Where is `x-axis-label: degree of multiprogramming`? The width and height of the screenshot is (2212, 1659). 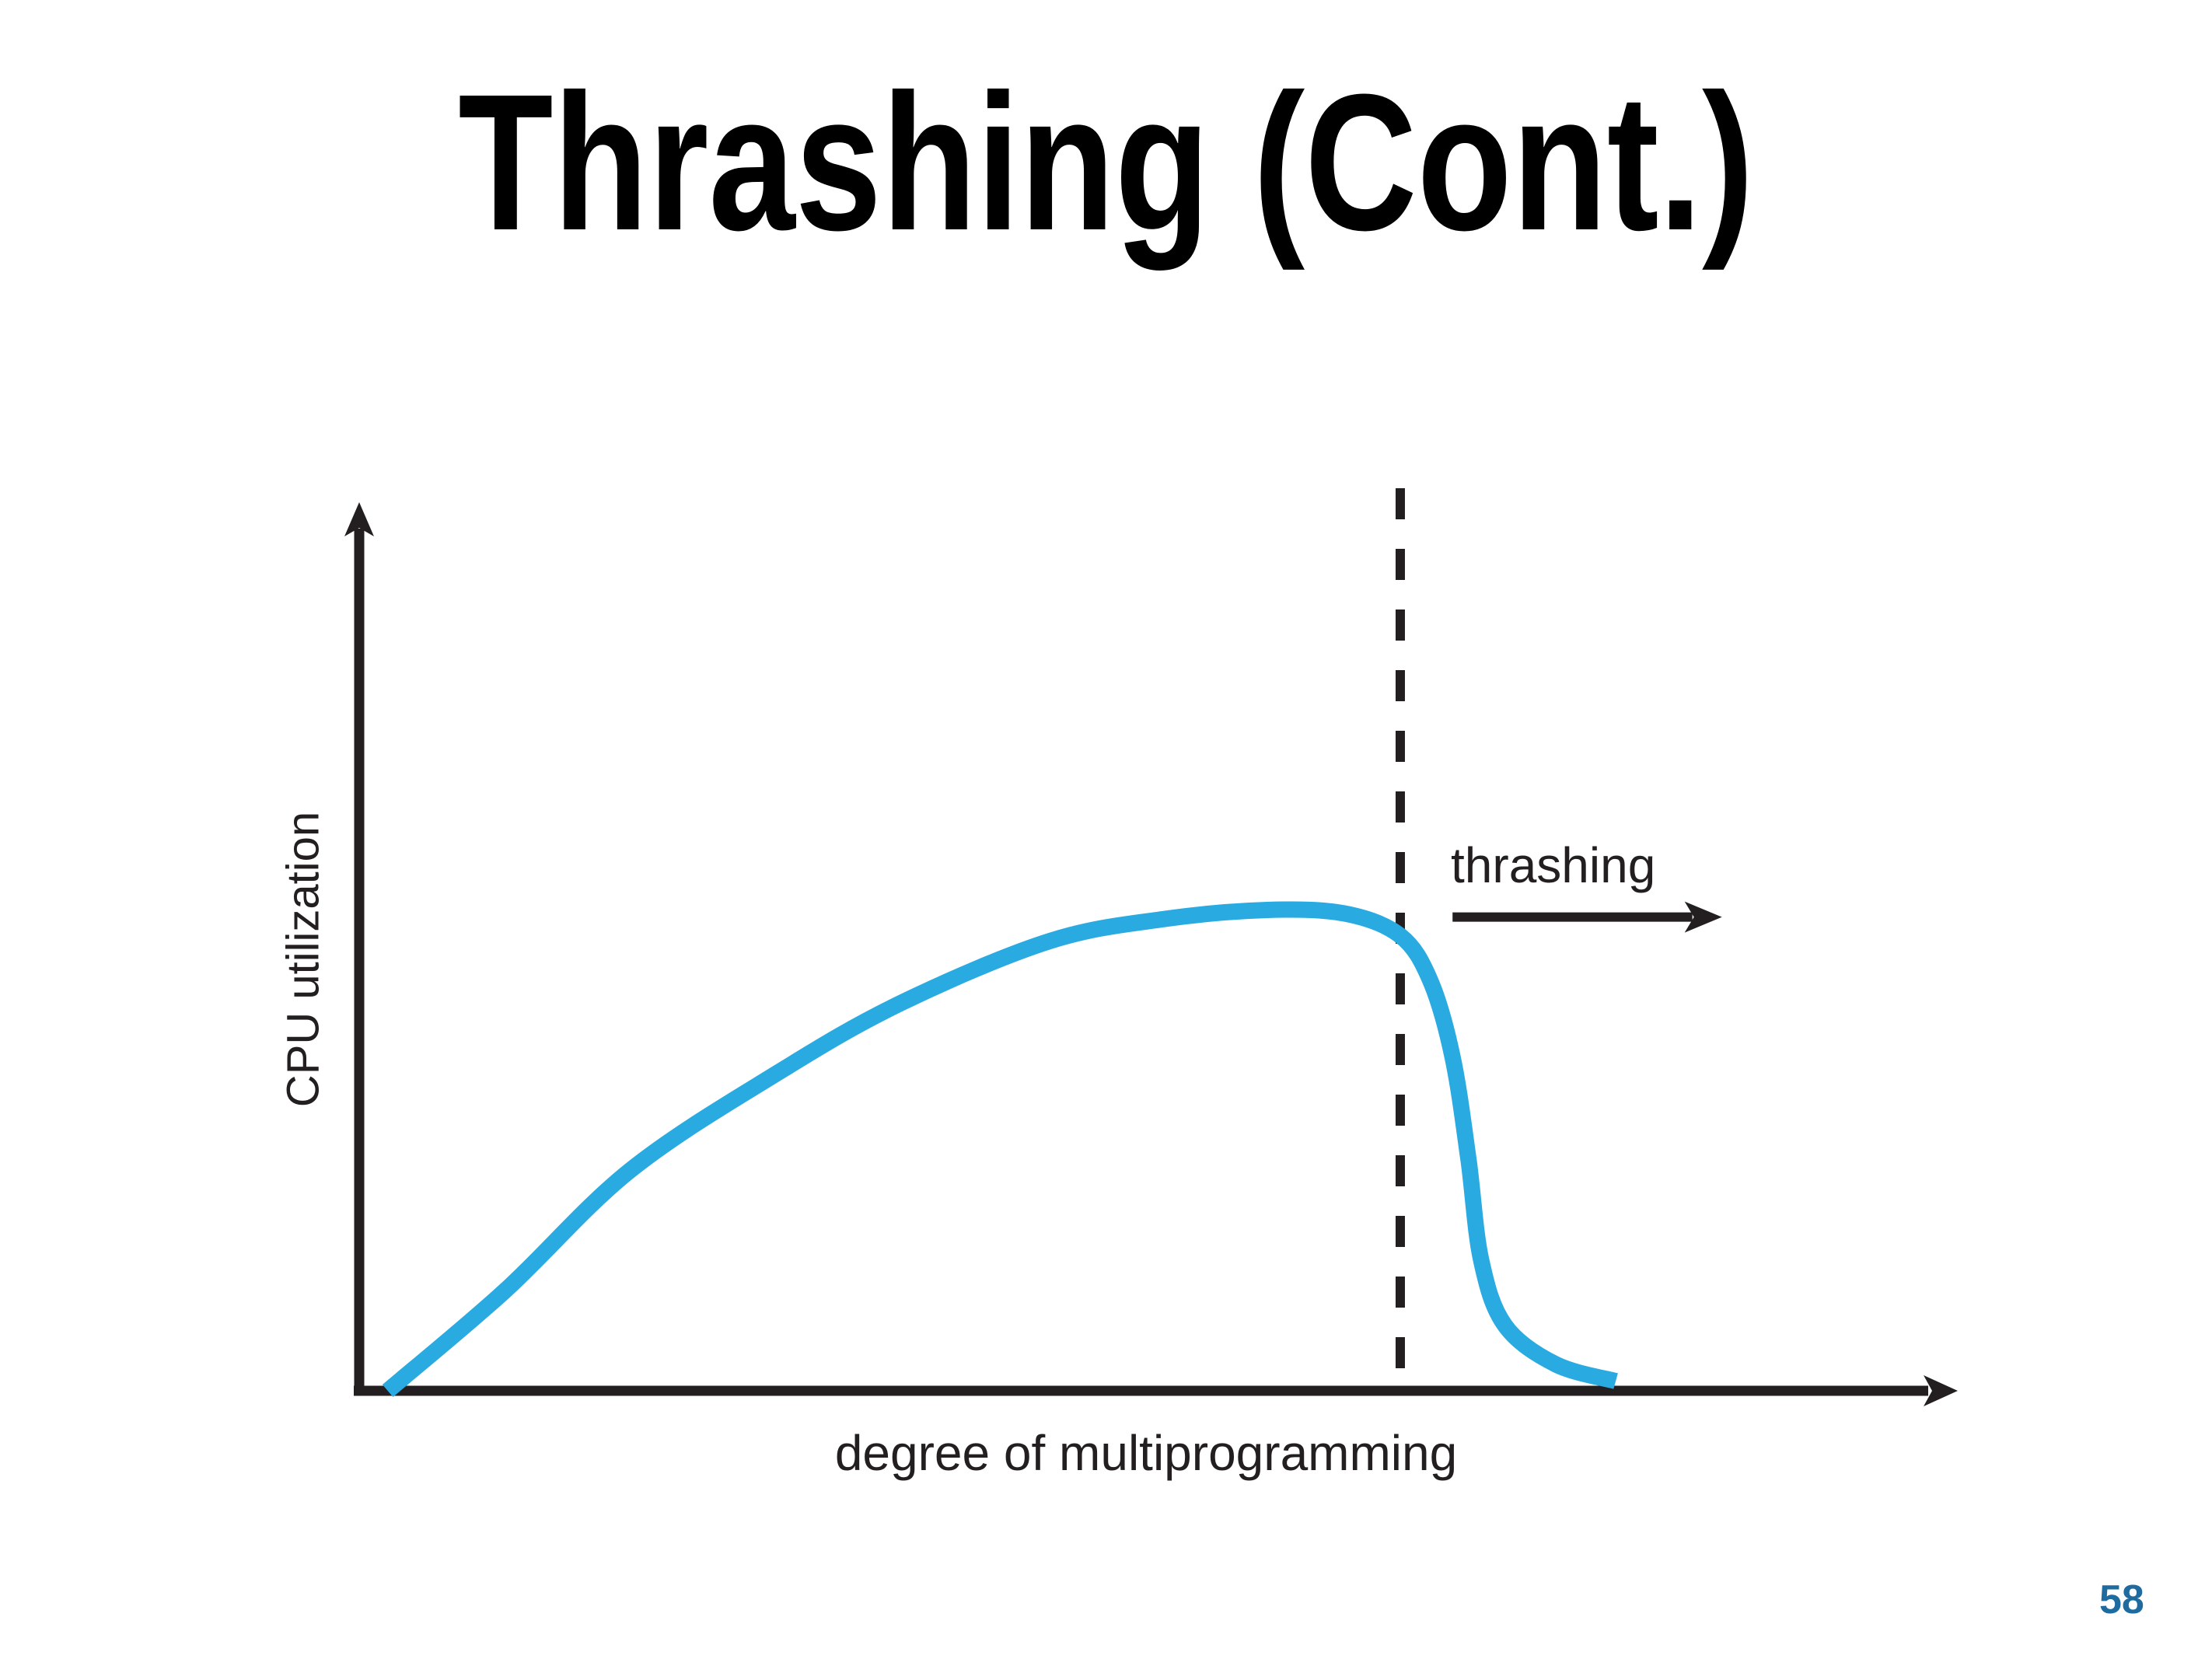
x-axis-label: degree of multiprogramming is located at coordinates (1146, 1453).